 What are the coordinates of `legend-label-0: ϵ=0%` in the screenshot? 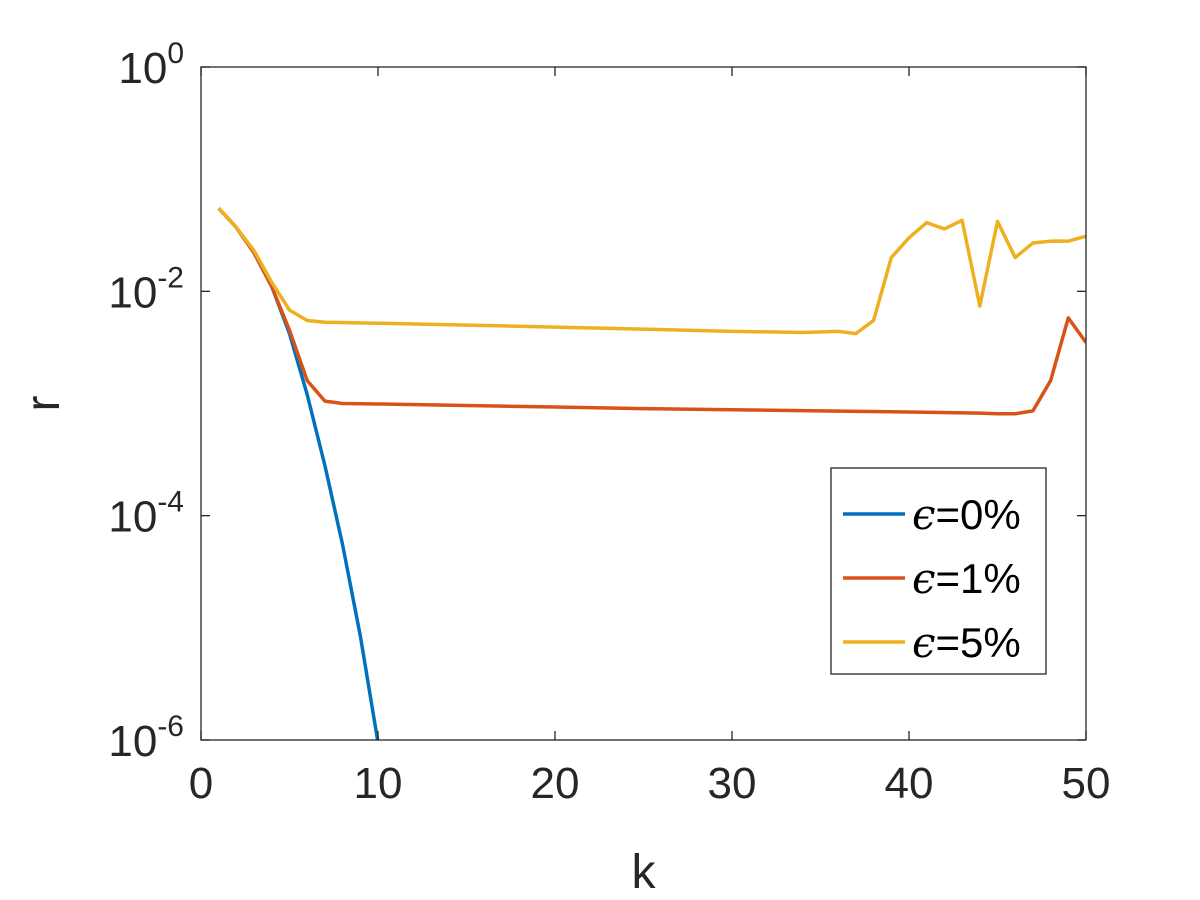 It's located at (966, 514).